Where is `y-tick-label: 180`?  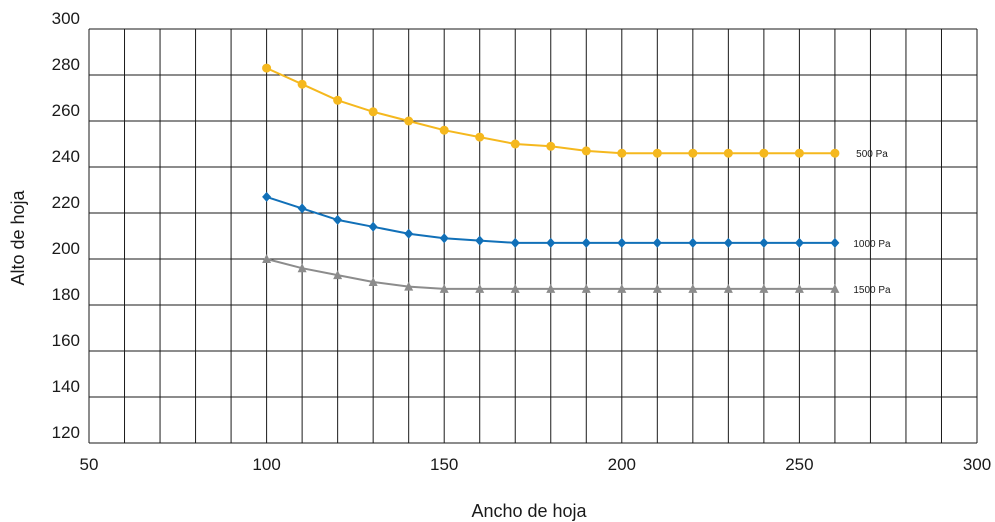 y-tick-label: 180 is located at coordinates (66, 294).